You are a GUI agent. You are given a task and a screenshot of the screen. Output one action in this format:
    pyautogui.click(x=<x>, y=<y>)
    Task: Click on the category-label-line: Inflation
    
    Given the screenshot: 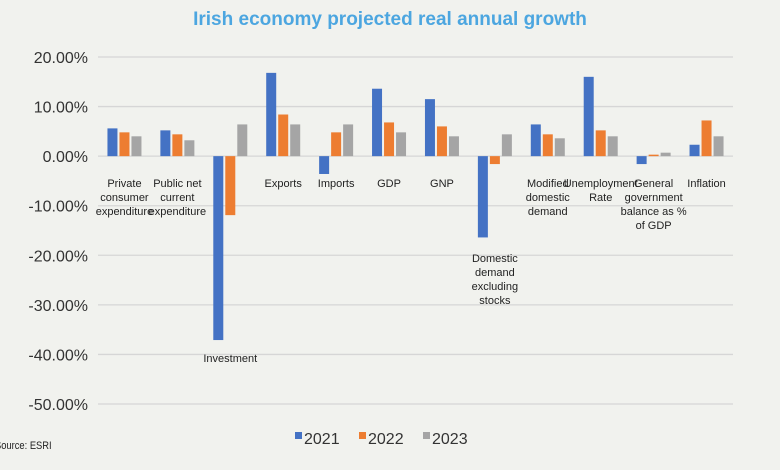 What is the action you would take?
    pyautogui.click(x=706, y=184)
    